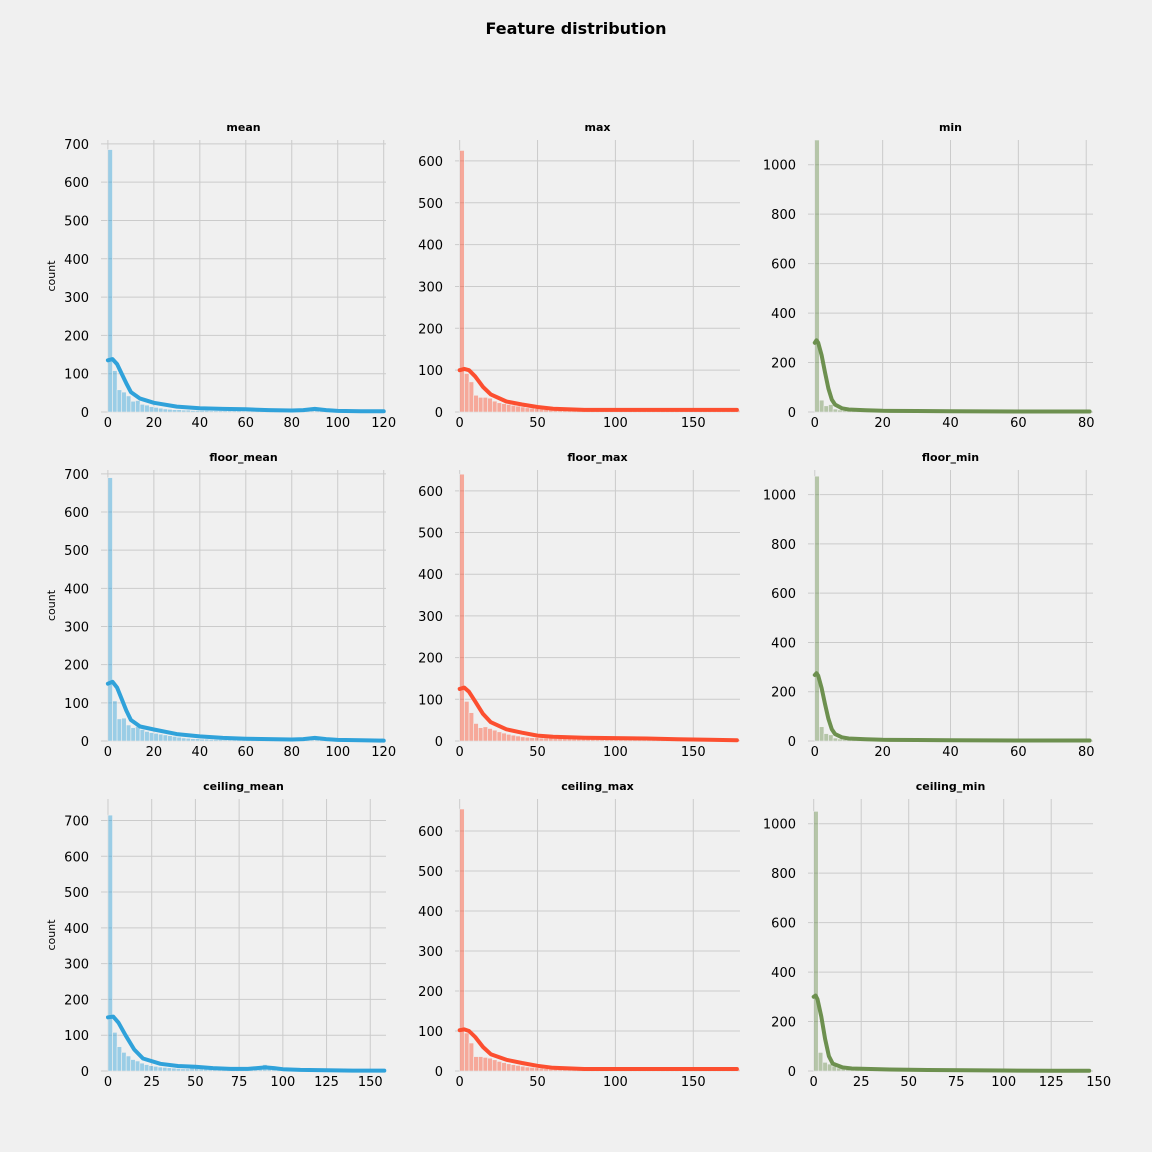 This screenshot has width=1152, height=1152. I want to click on y-tick-label: 300, so click(76, 965).